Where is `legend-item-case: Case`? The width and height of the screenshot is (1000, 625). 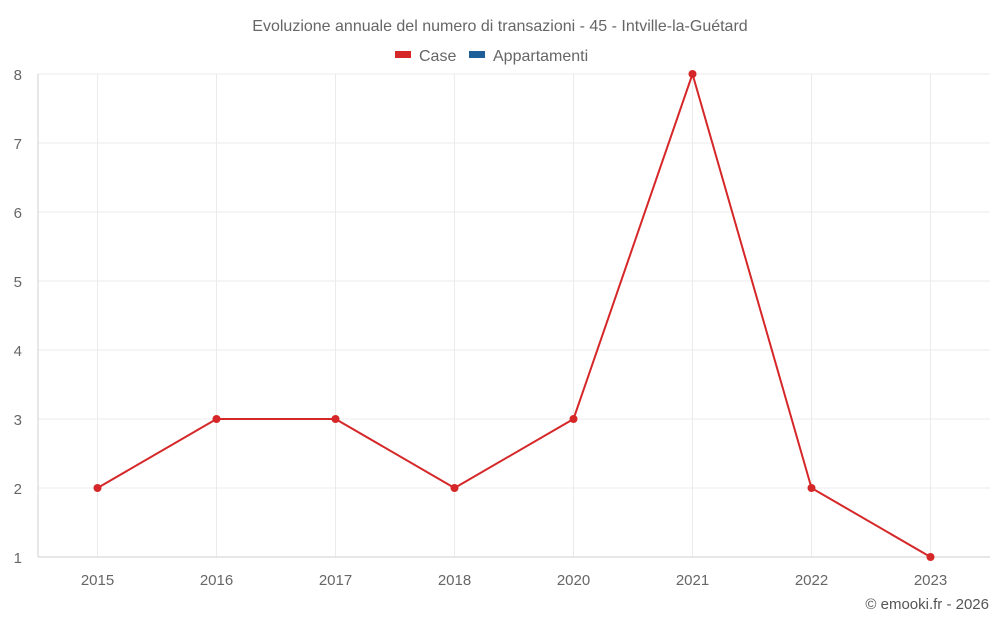 legend-item-case: Case is located at coordinates (425, 56).